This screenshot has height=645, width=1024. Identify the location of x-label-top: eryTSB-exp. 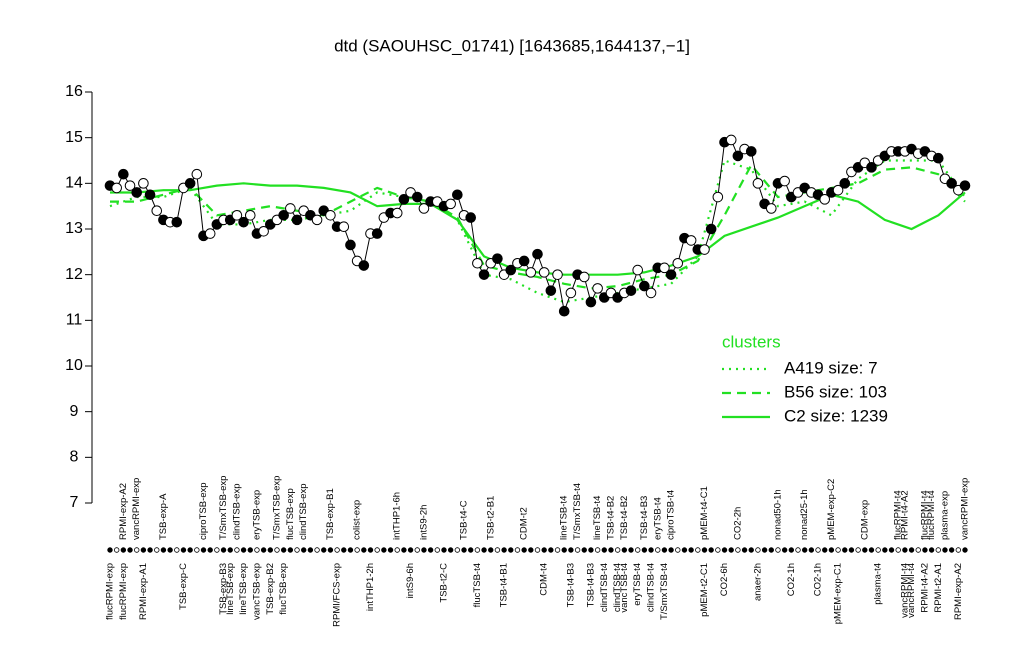
(256, 515).